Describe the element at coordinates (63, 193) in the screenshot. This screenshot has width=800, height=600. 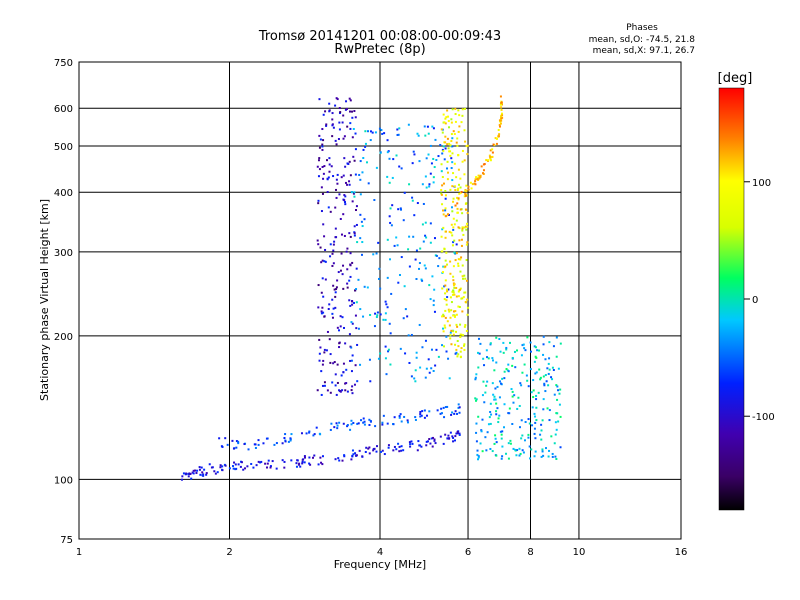
I see `y-tick-label: 400` at that location.